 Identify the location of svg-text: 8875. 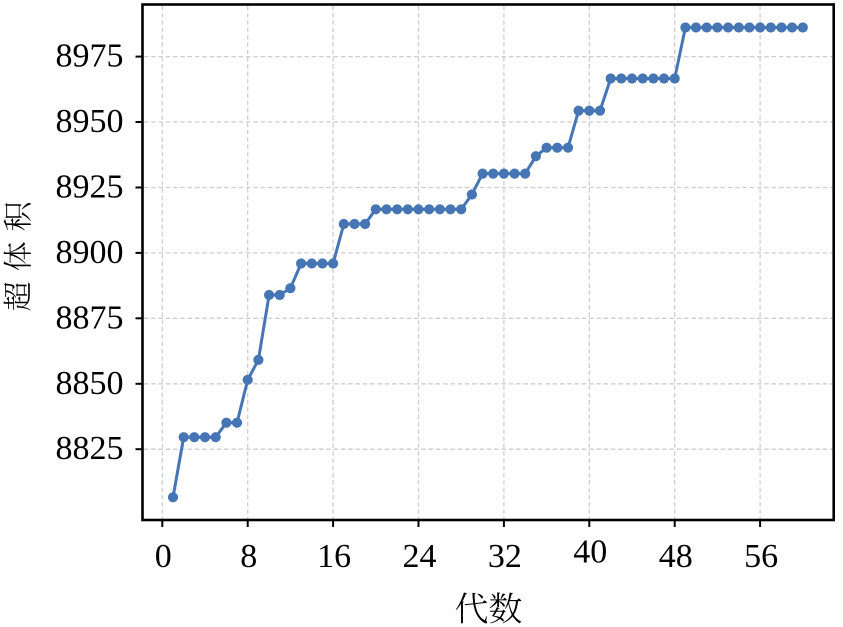
(90, 317).